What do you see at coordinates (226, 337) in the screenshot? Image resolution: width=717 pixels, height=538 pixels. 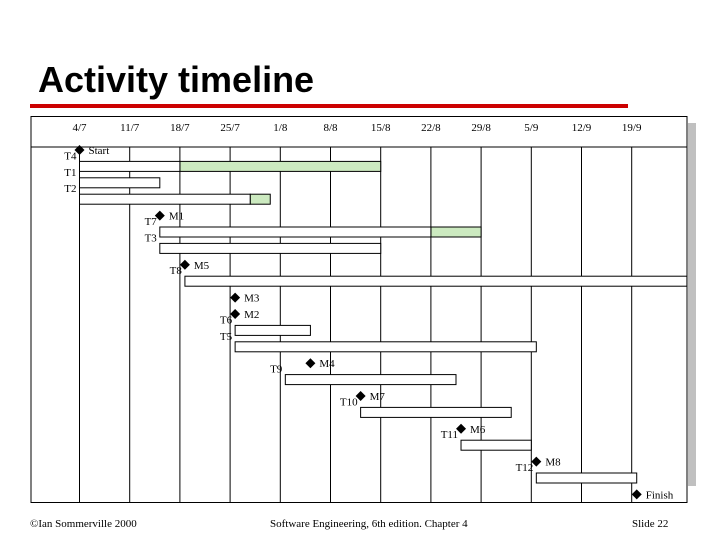 I see `activity-label: T5` at bounding box center [226, 337].